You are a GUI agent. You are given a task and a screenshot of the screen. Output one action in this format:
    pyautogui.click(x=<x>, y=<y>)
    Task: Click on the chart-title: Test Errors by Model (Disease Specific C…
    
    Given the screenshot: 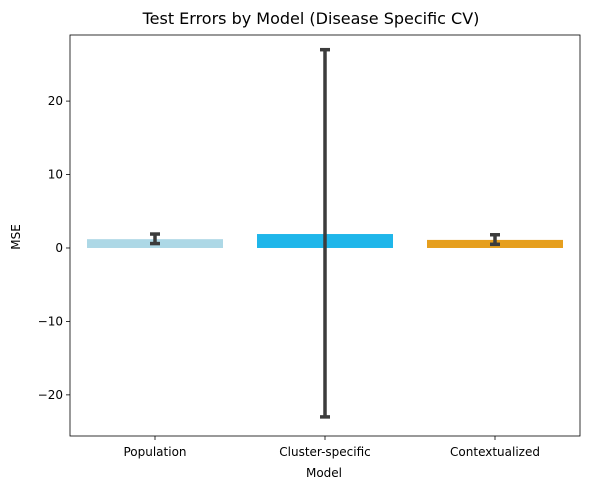 What is the action you would take?
    pyautogui.click(x=311, y=18)
    